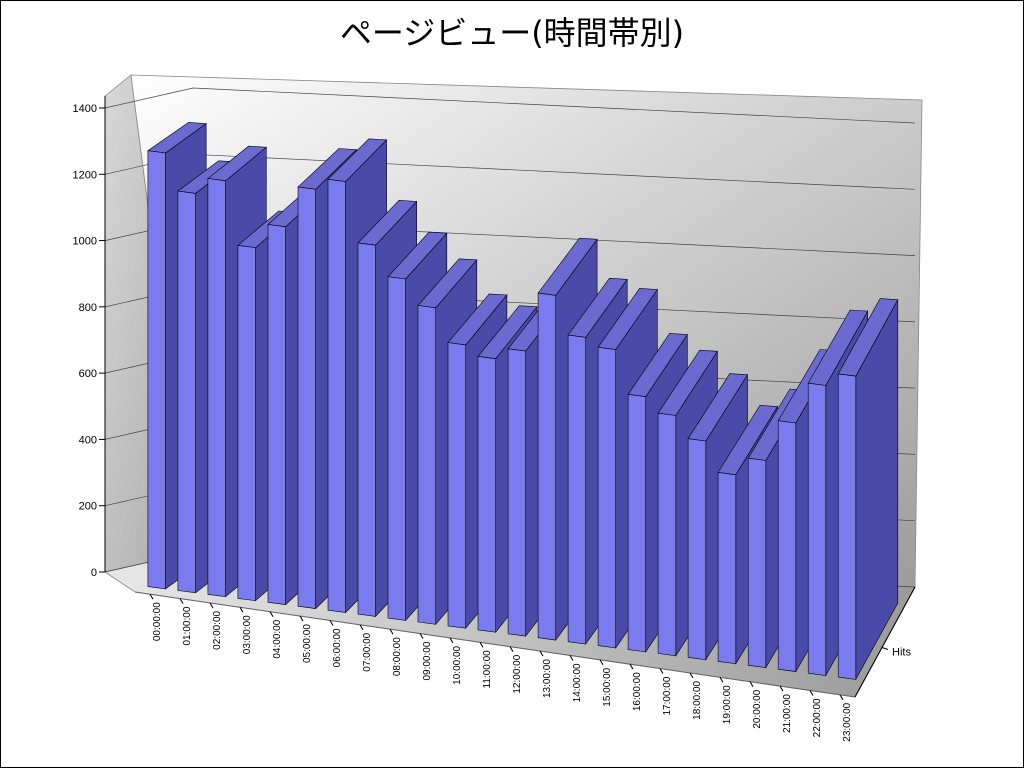  Describe the element at coordinates (817, 717) in the screenshot. I see `x-tick-label: 22:00:00` at that location.